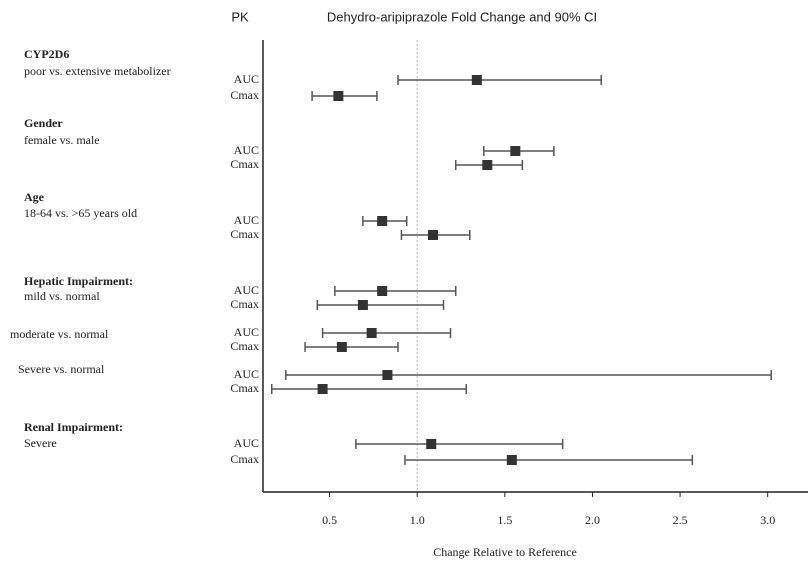 The width and height of the screenshot is (808, 562). Describe the element at coordinates (680, 520) in the screenshot. I see `x-tick-label: 2.5` at that location.